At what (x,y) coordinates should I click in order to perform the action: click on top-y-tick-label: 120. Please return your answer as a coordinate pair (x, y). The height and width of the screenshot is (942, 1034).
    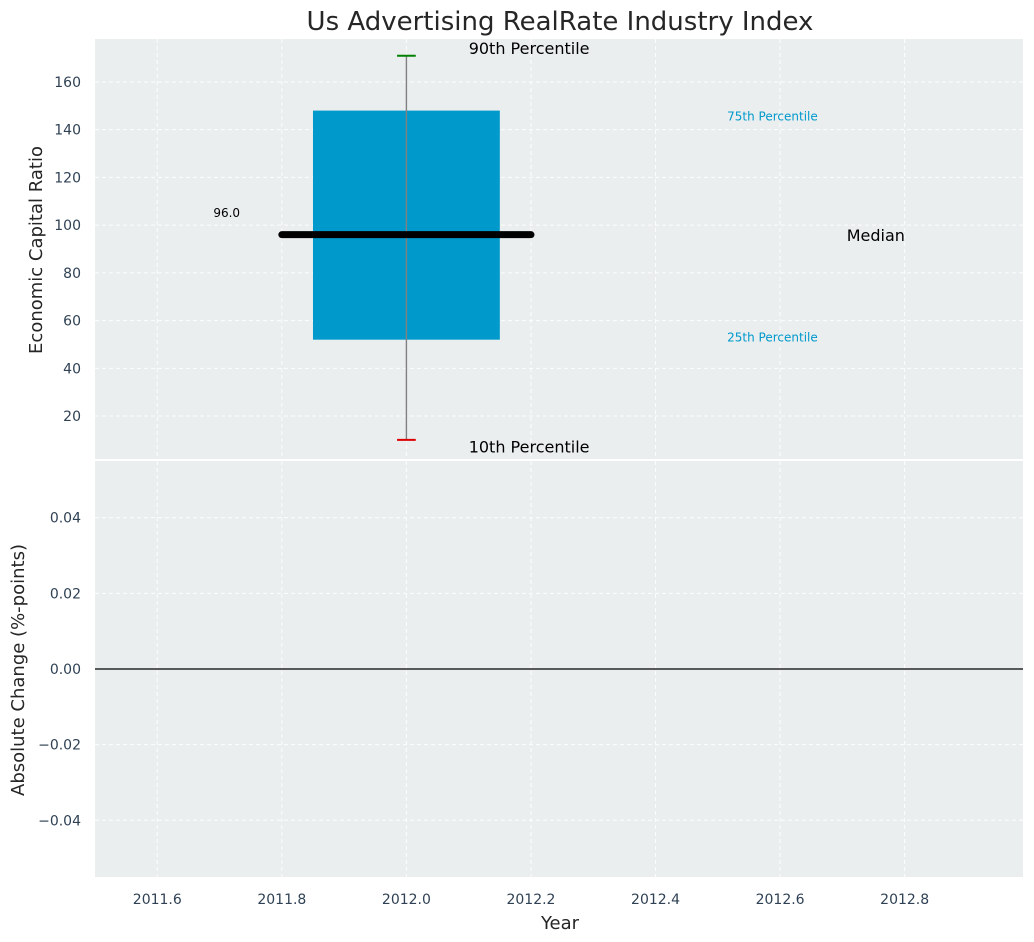
    Looking at the image, I should click on (67, 178).